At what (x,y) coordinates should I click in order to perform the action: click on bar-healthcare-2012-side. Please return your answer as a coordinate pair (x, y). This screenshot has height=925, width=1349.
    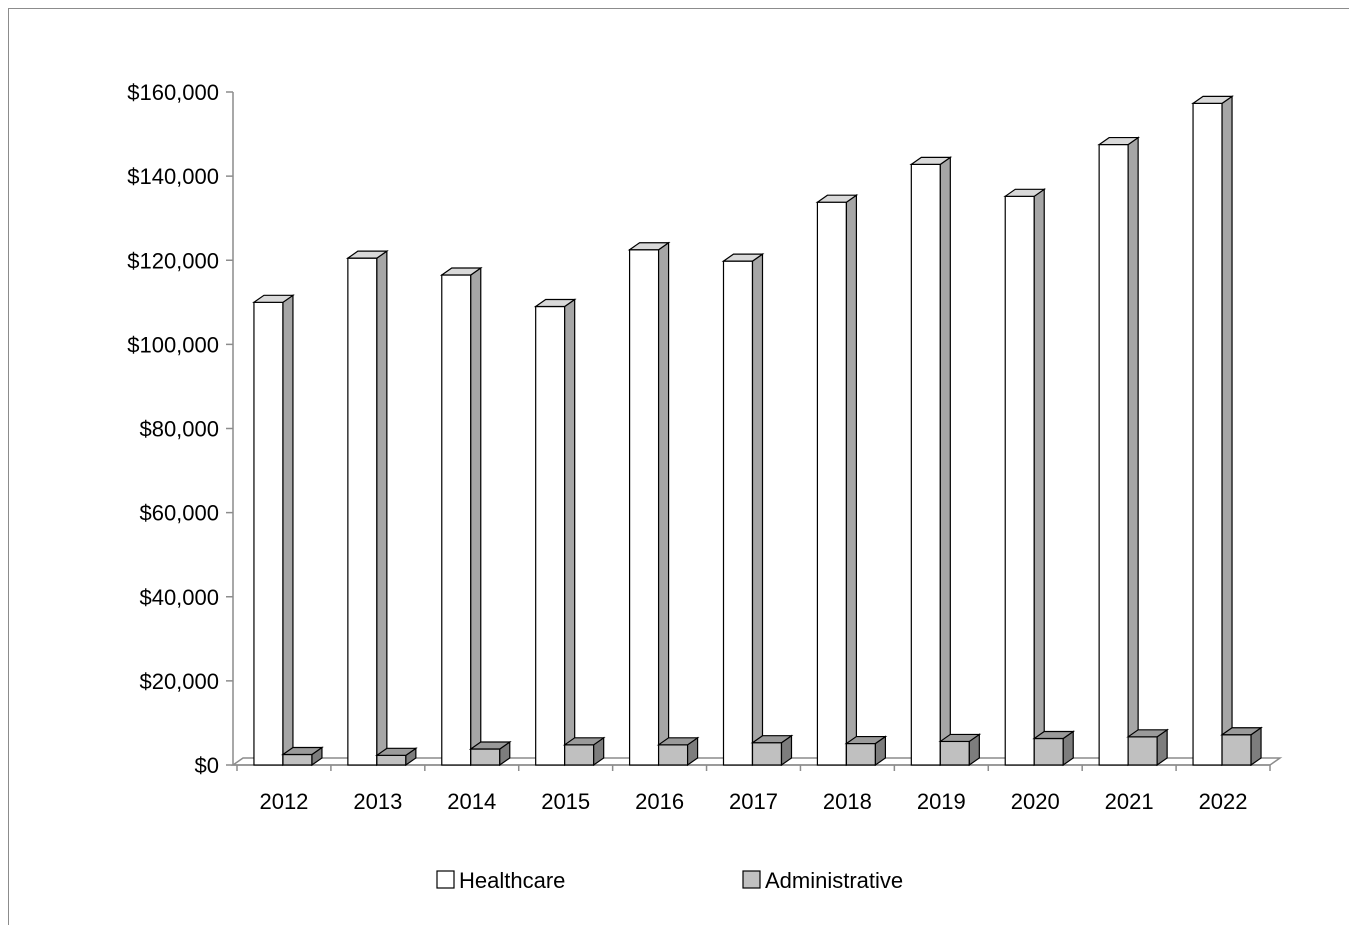
    Looking at the image, I should click on (288, 530).